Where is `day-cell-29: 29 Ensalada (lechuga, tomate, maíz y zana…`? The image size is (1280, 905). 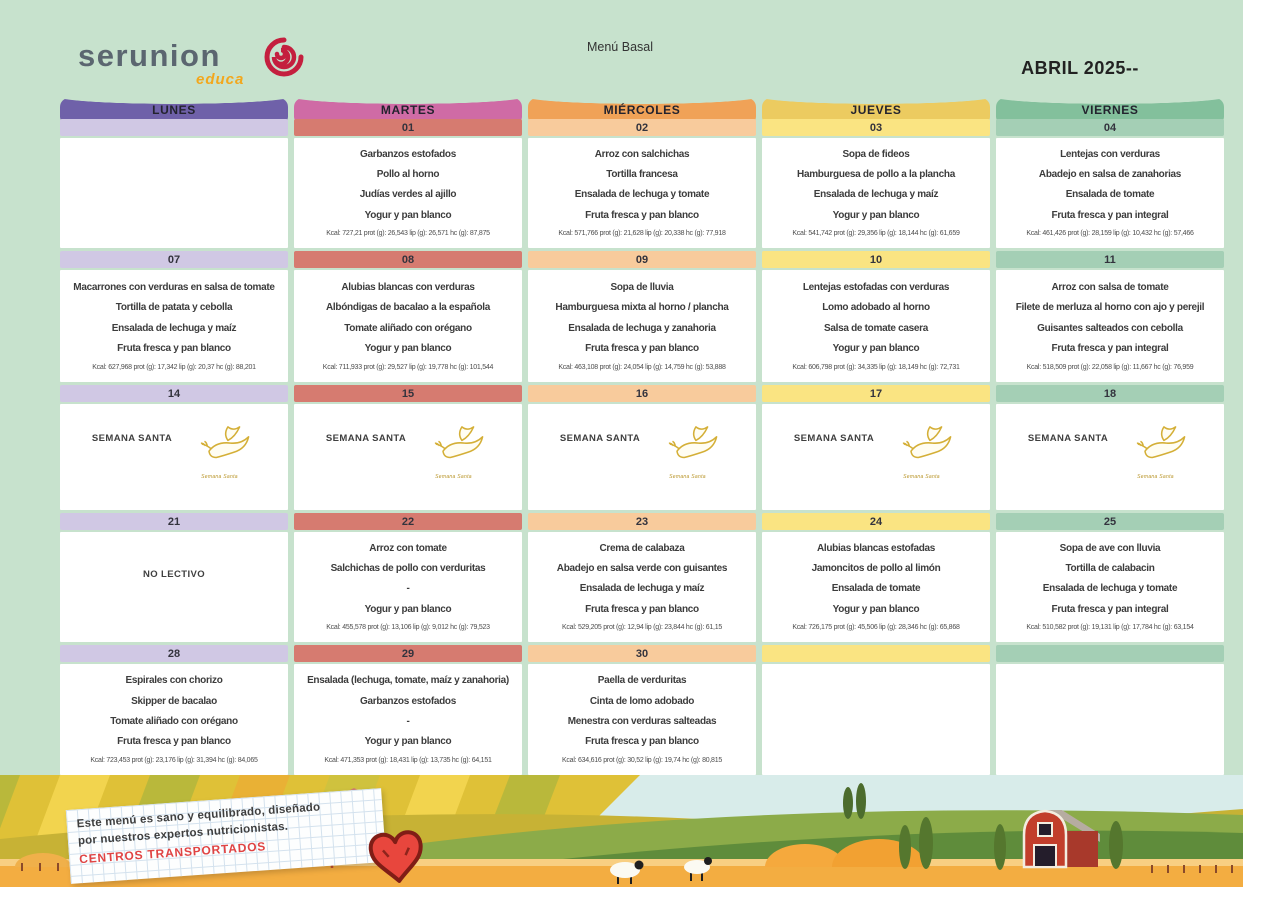 day-cell-29: 29 Ensalada (lechuga, tomate, maíz y zana… is located at coordinates (408, 710).